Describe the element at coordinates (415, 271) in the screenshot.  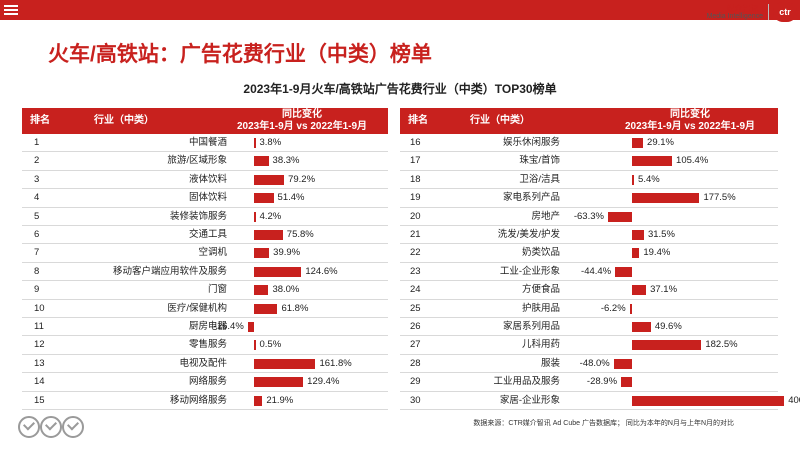
I see `rank-cell: 23` at that location.